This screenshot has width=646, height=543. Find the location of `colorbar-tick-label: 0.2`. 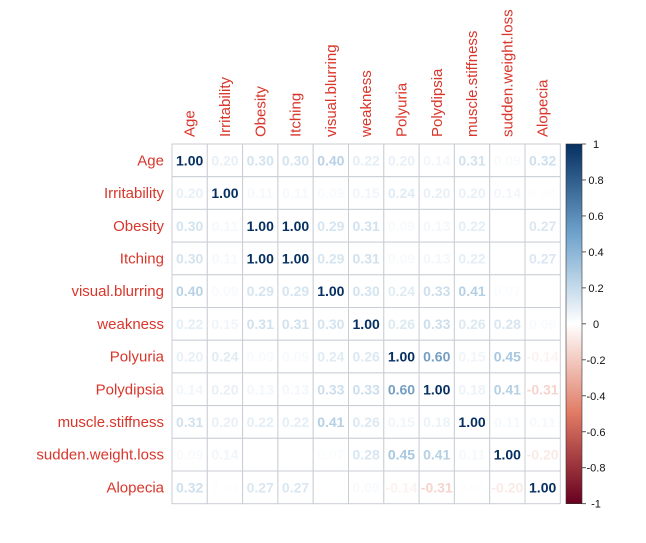

colorbar-tick-label: 0.2 is located at coordinates (595, 289).